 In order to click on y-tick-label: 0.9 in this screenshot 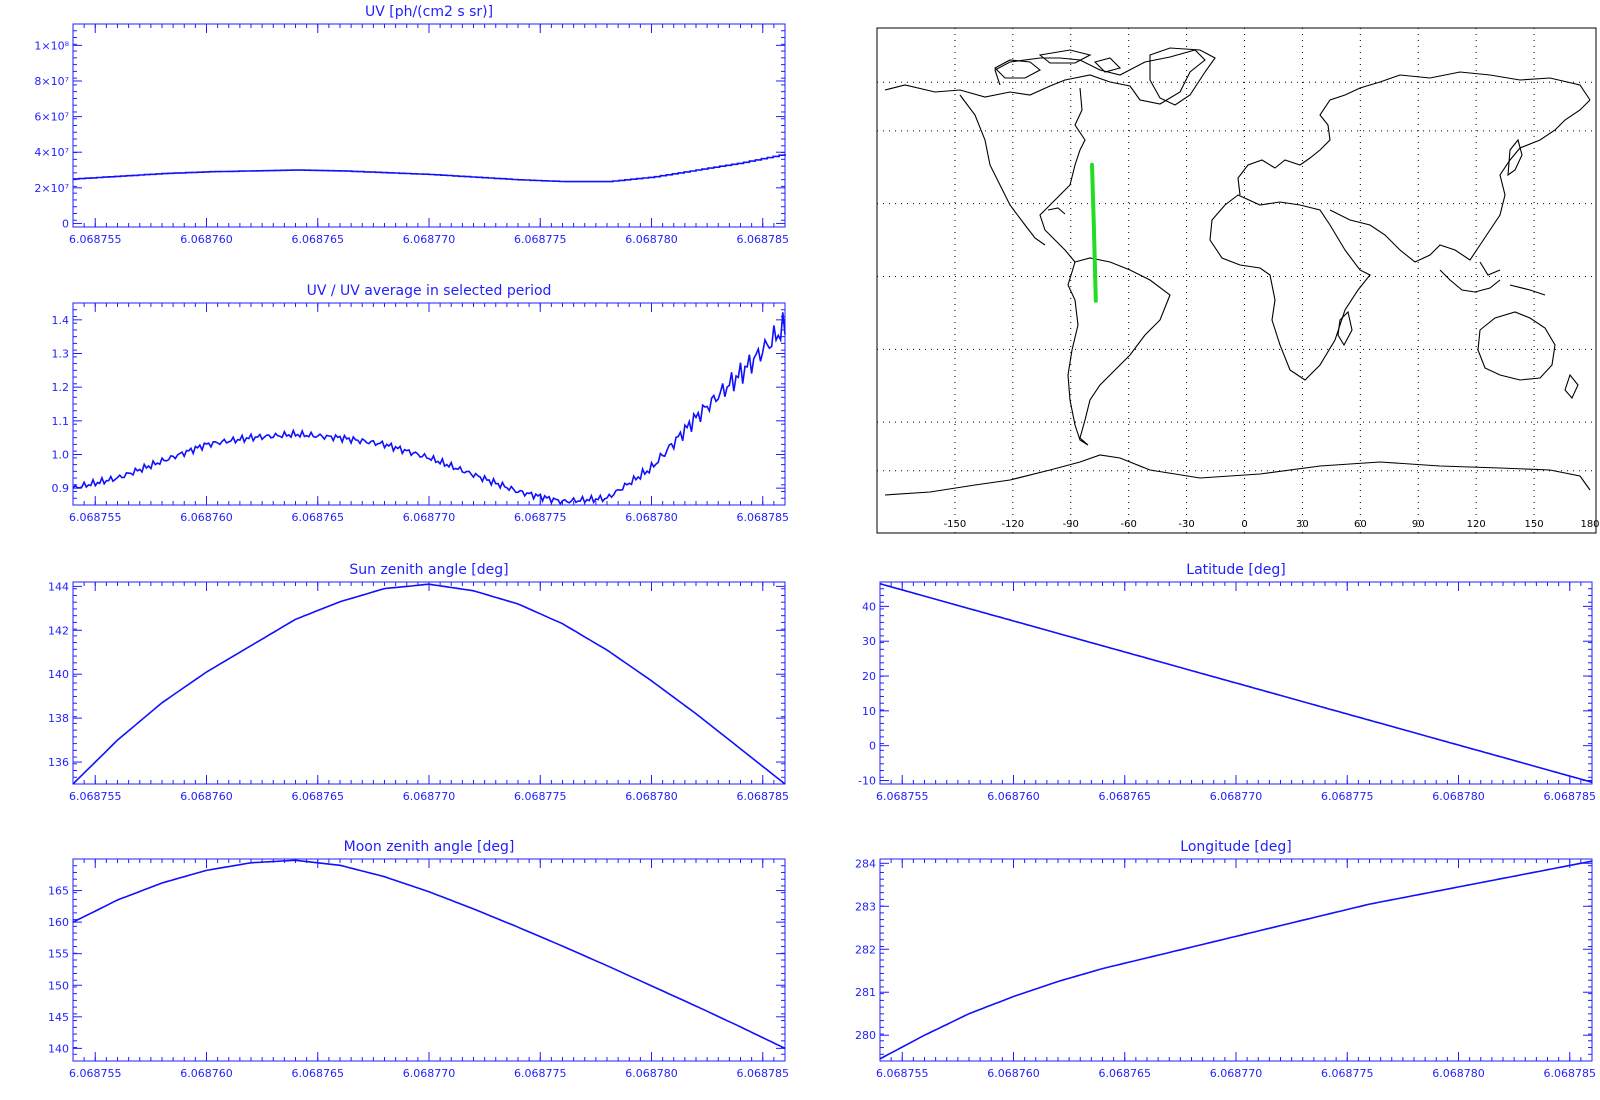, I will do `click(61, 488)`.